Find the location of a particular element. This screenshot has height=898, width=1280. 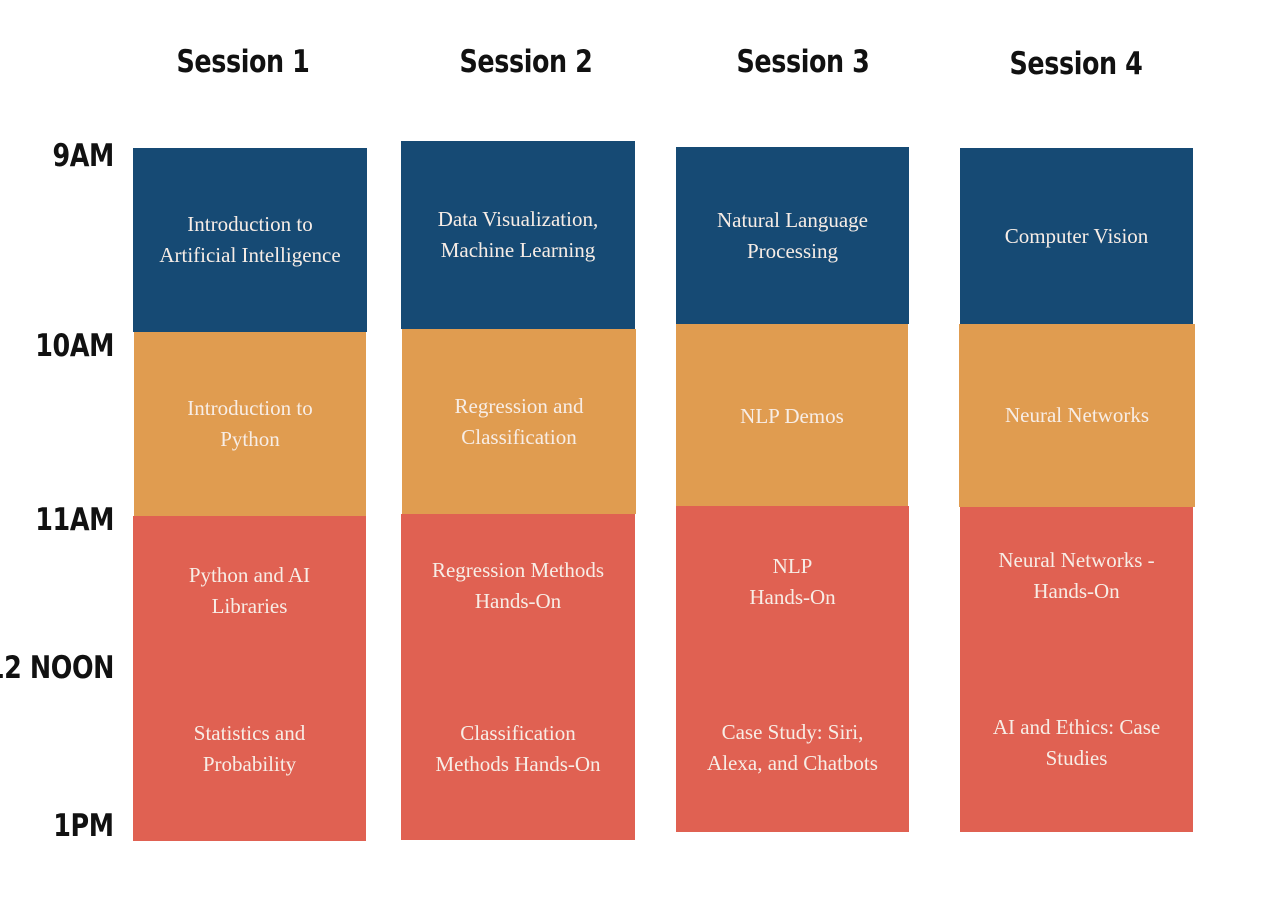

time-label-12-noon: 12 NOON is located at coordinates (57, 668).